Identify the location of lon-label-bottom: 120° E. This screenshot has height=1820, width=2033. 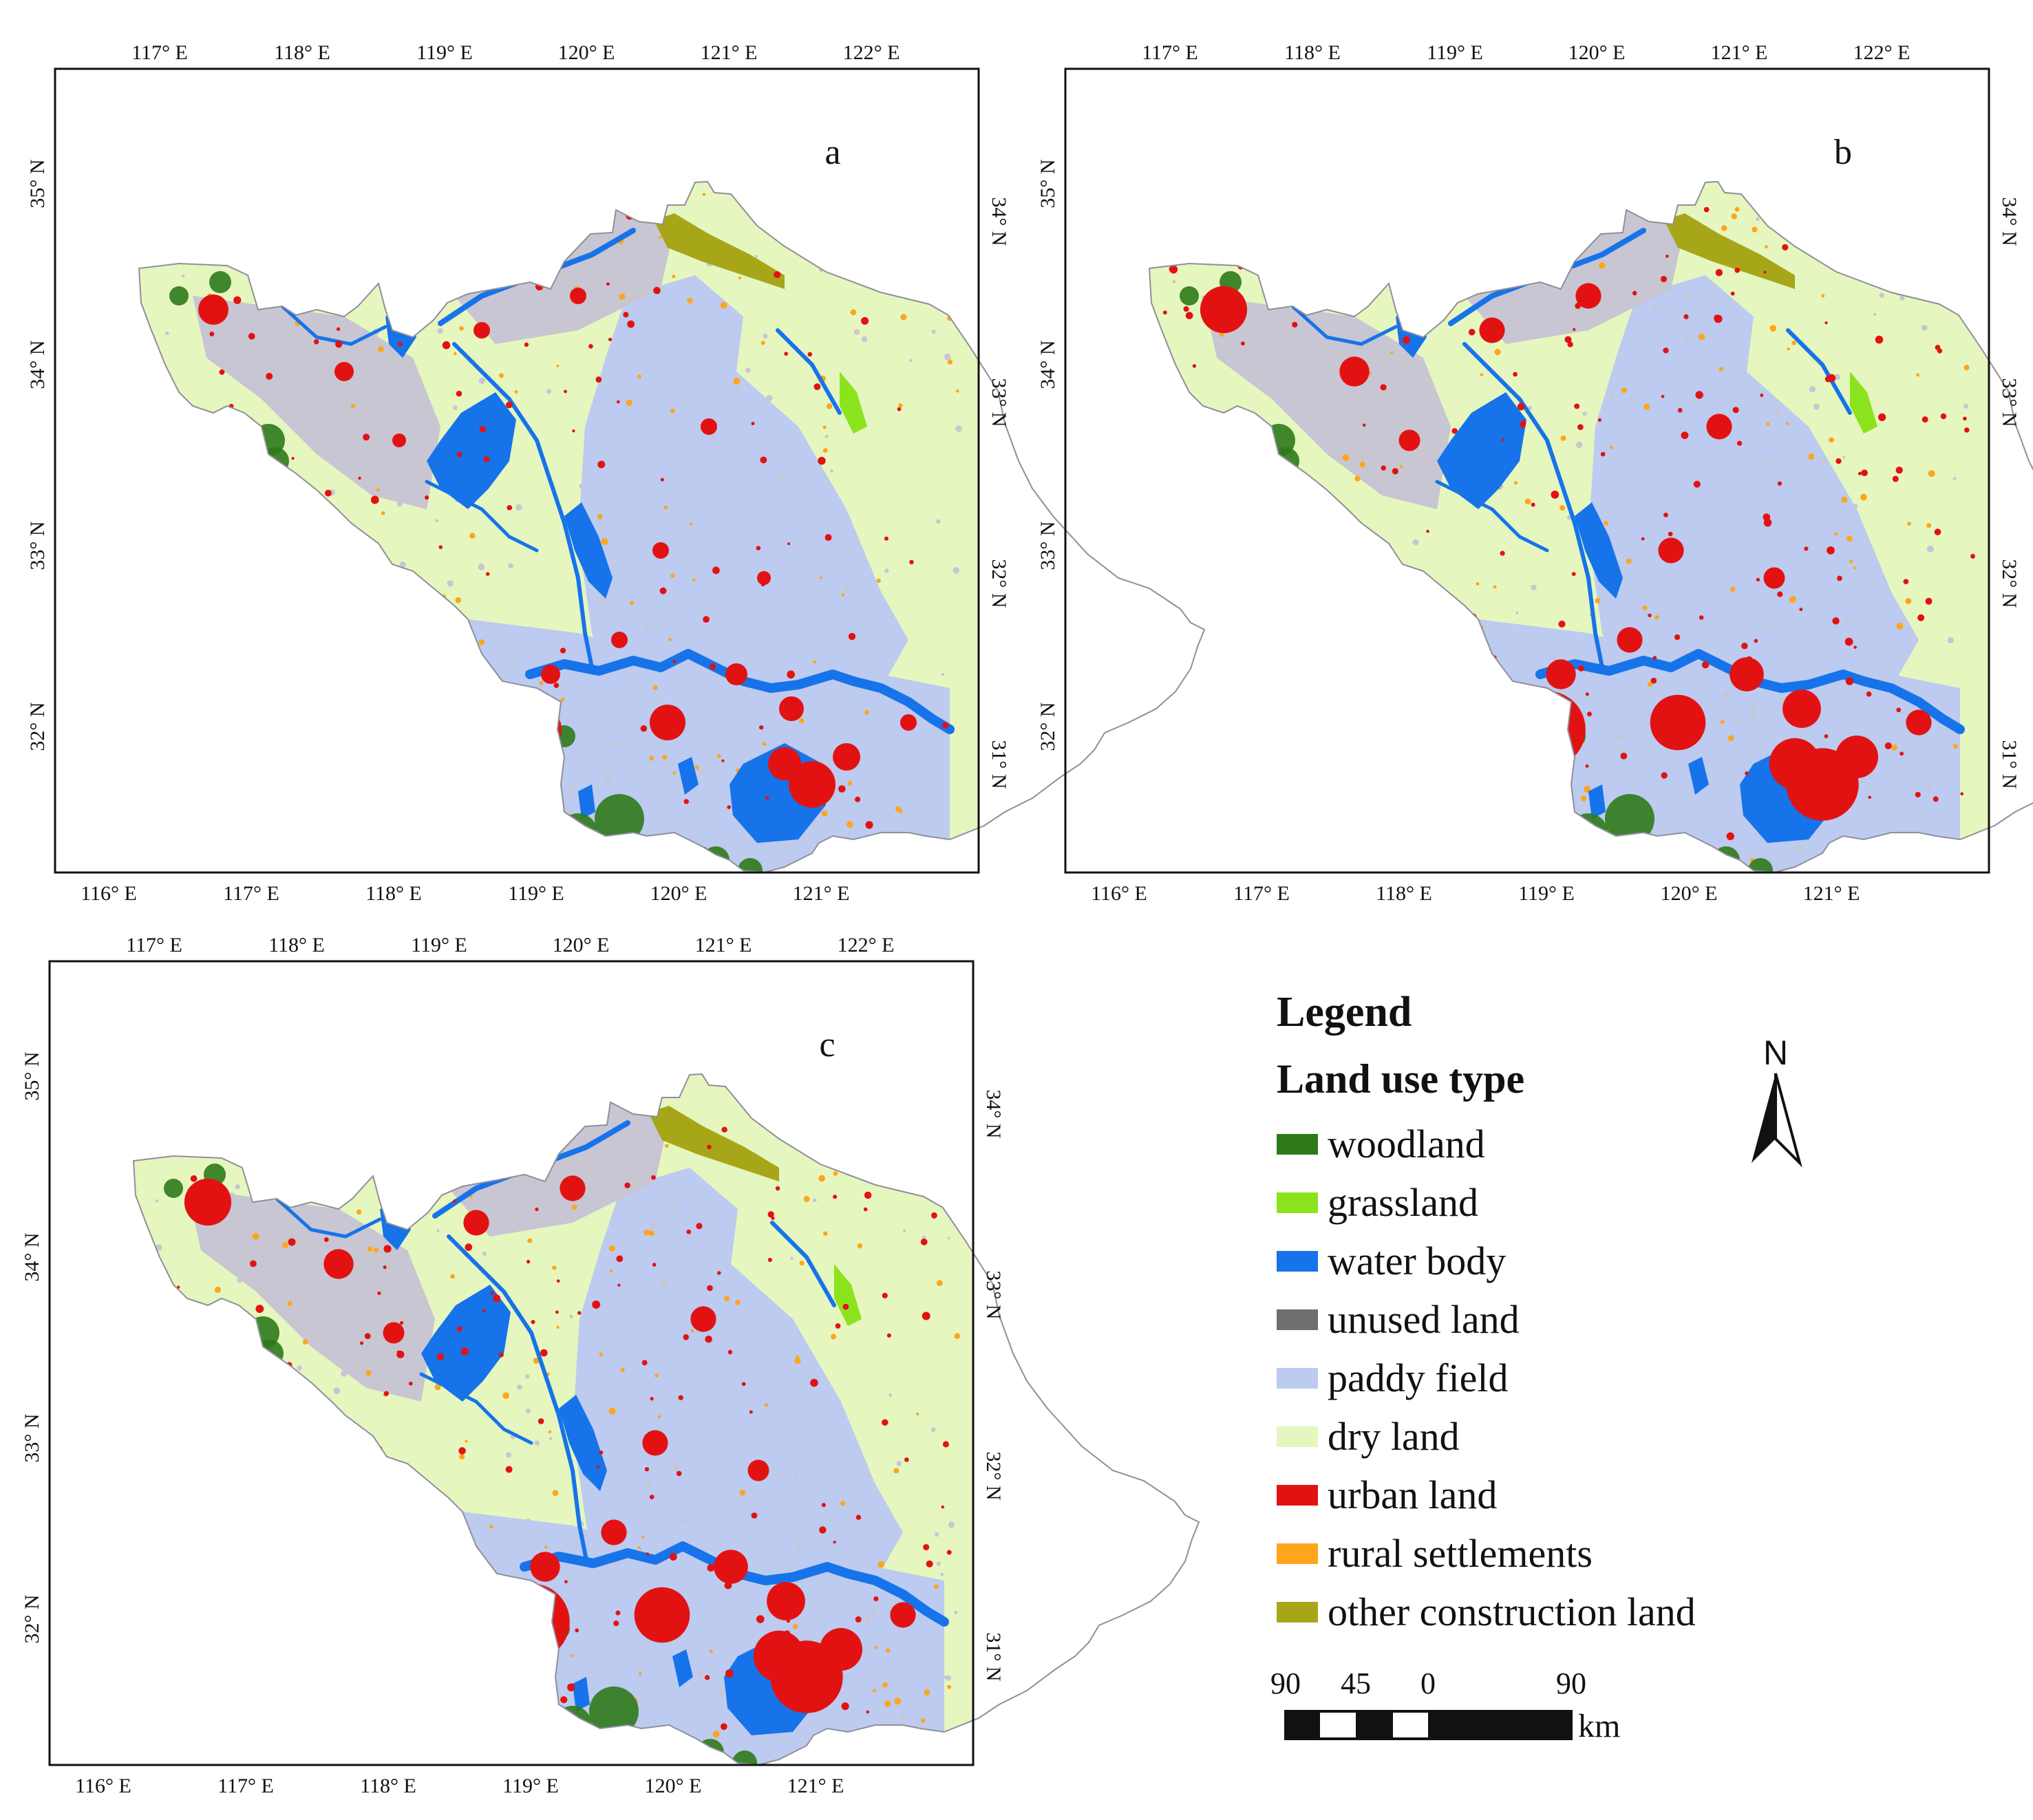
(678, 893).